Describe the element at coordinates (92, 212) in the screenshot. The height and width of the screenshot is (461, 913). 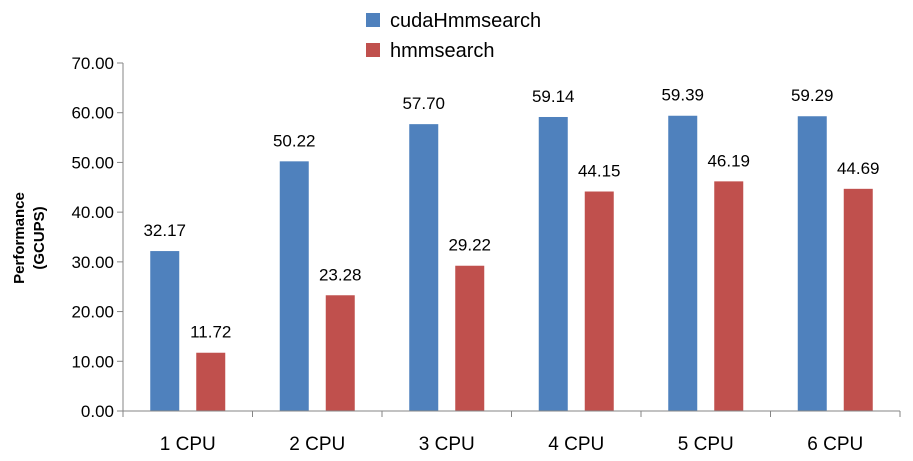
I see `y-tick-label: 40.00` at that location.